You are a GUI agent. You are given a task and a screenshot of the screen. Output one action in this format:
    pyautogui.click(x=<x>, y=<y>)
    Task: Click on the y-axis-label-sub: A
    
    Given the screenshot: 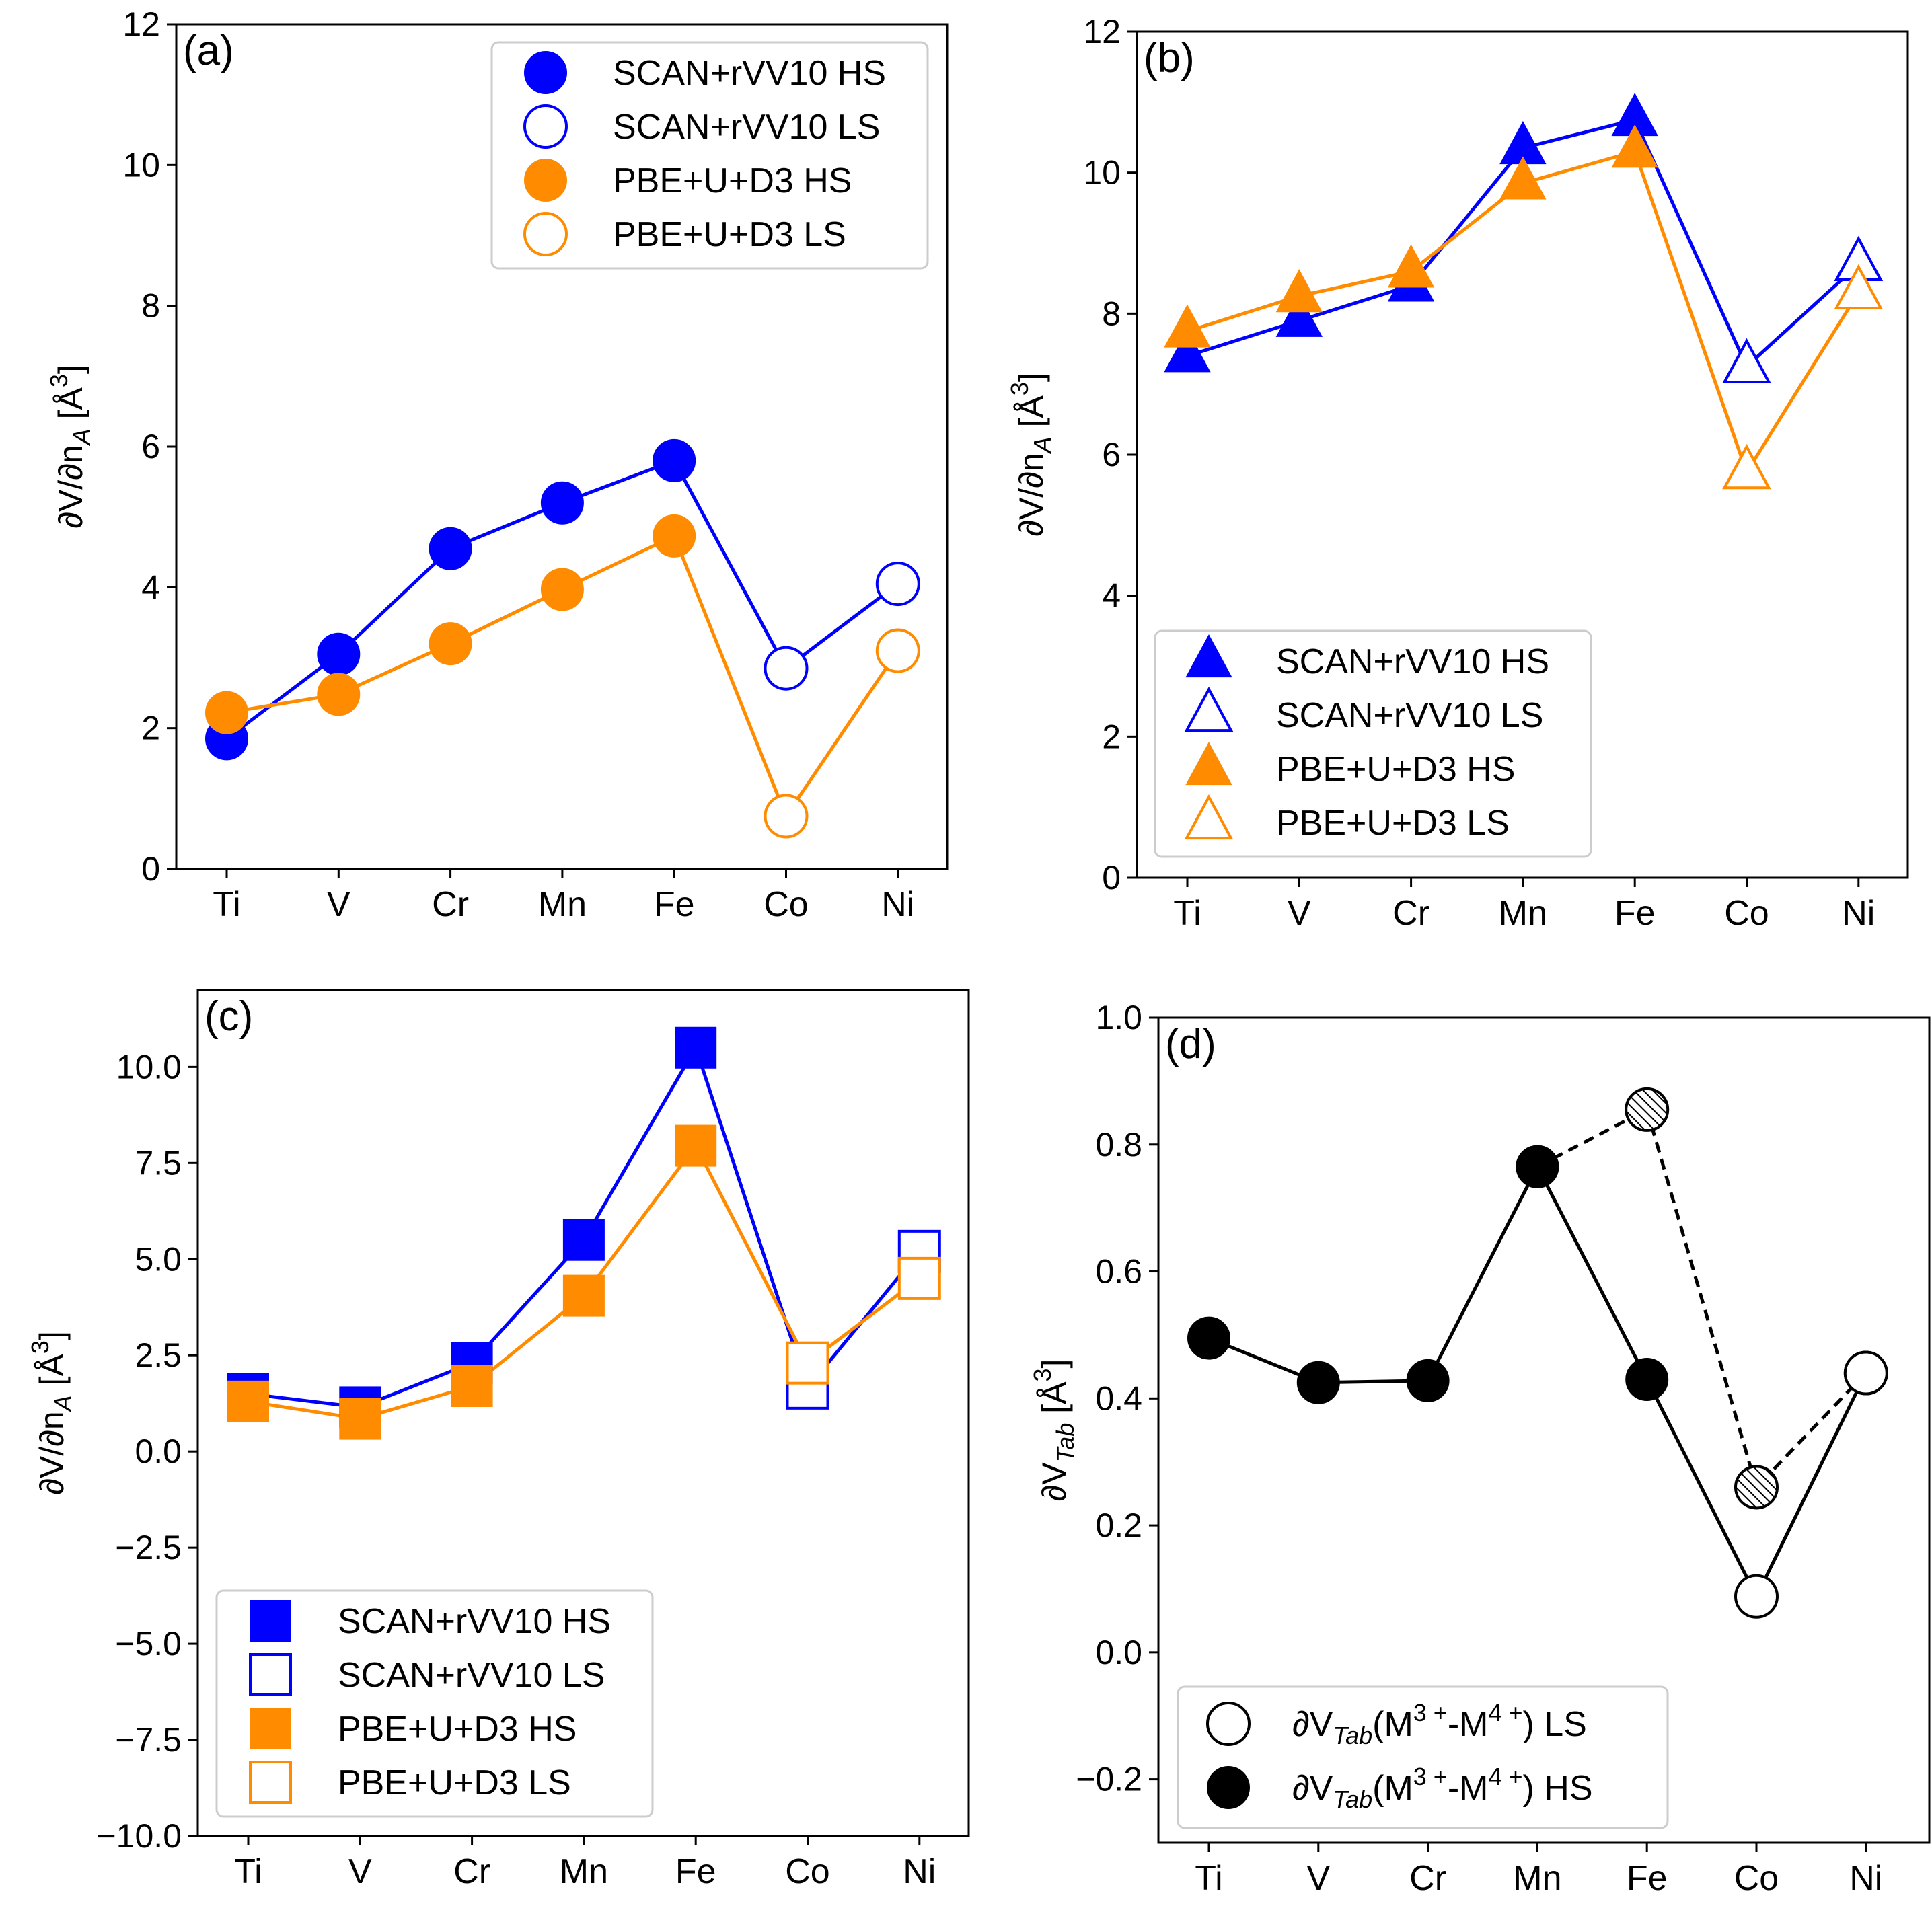 What is the action you would take?
    pyautogui.click(x=1042, y=445)
    